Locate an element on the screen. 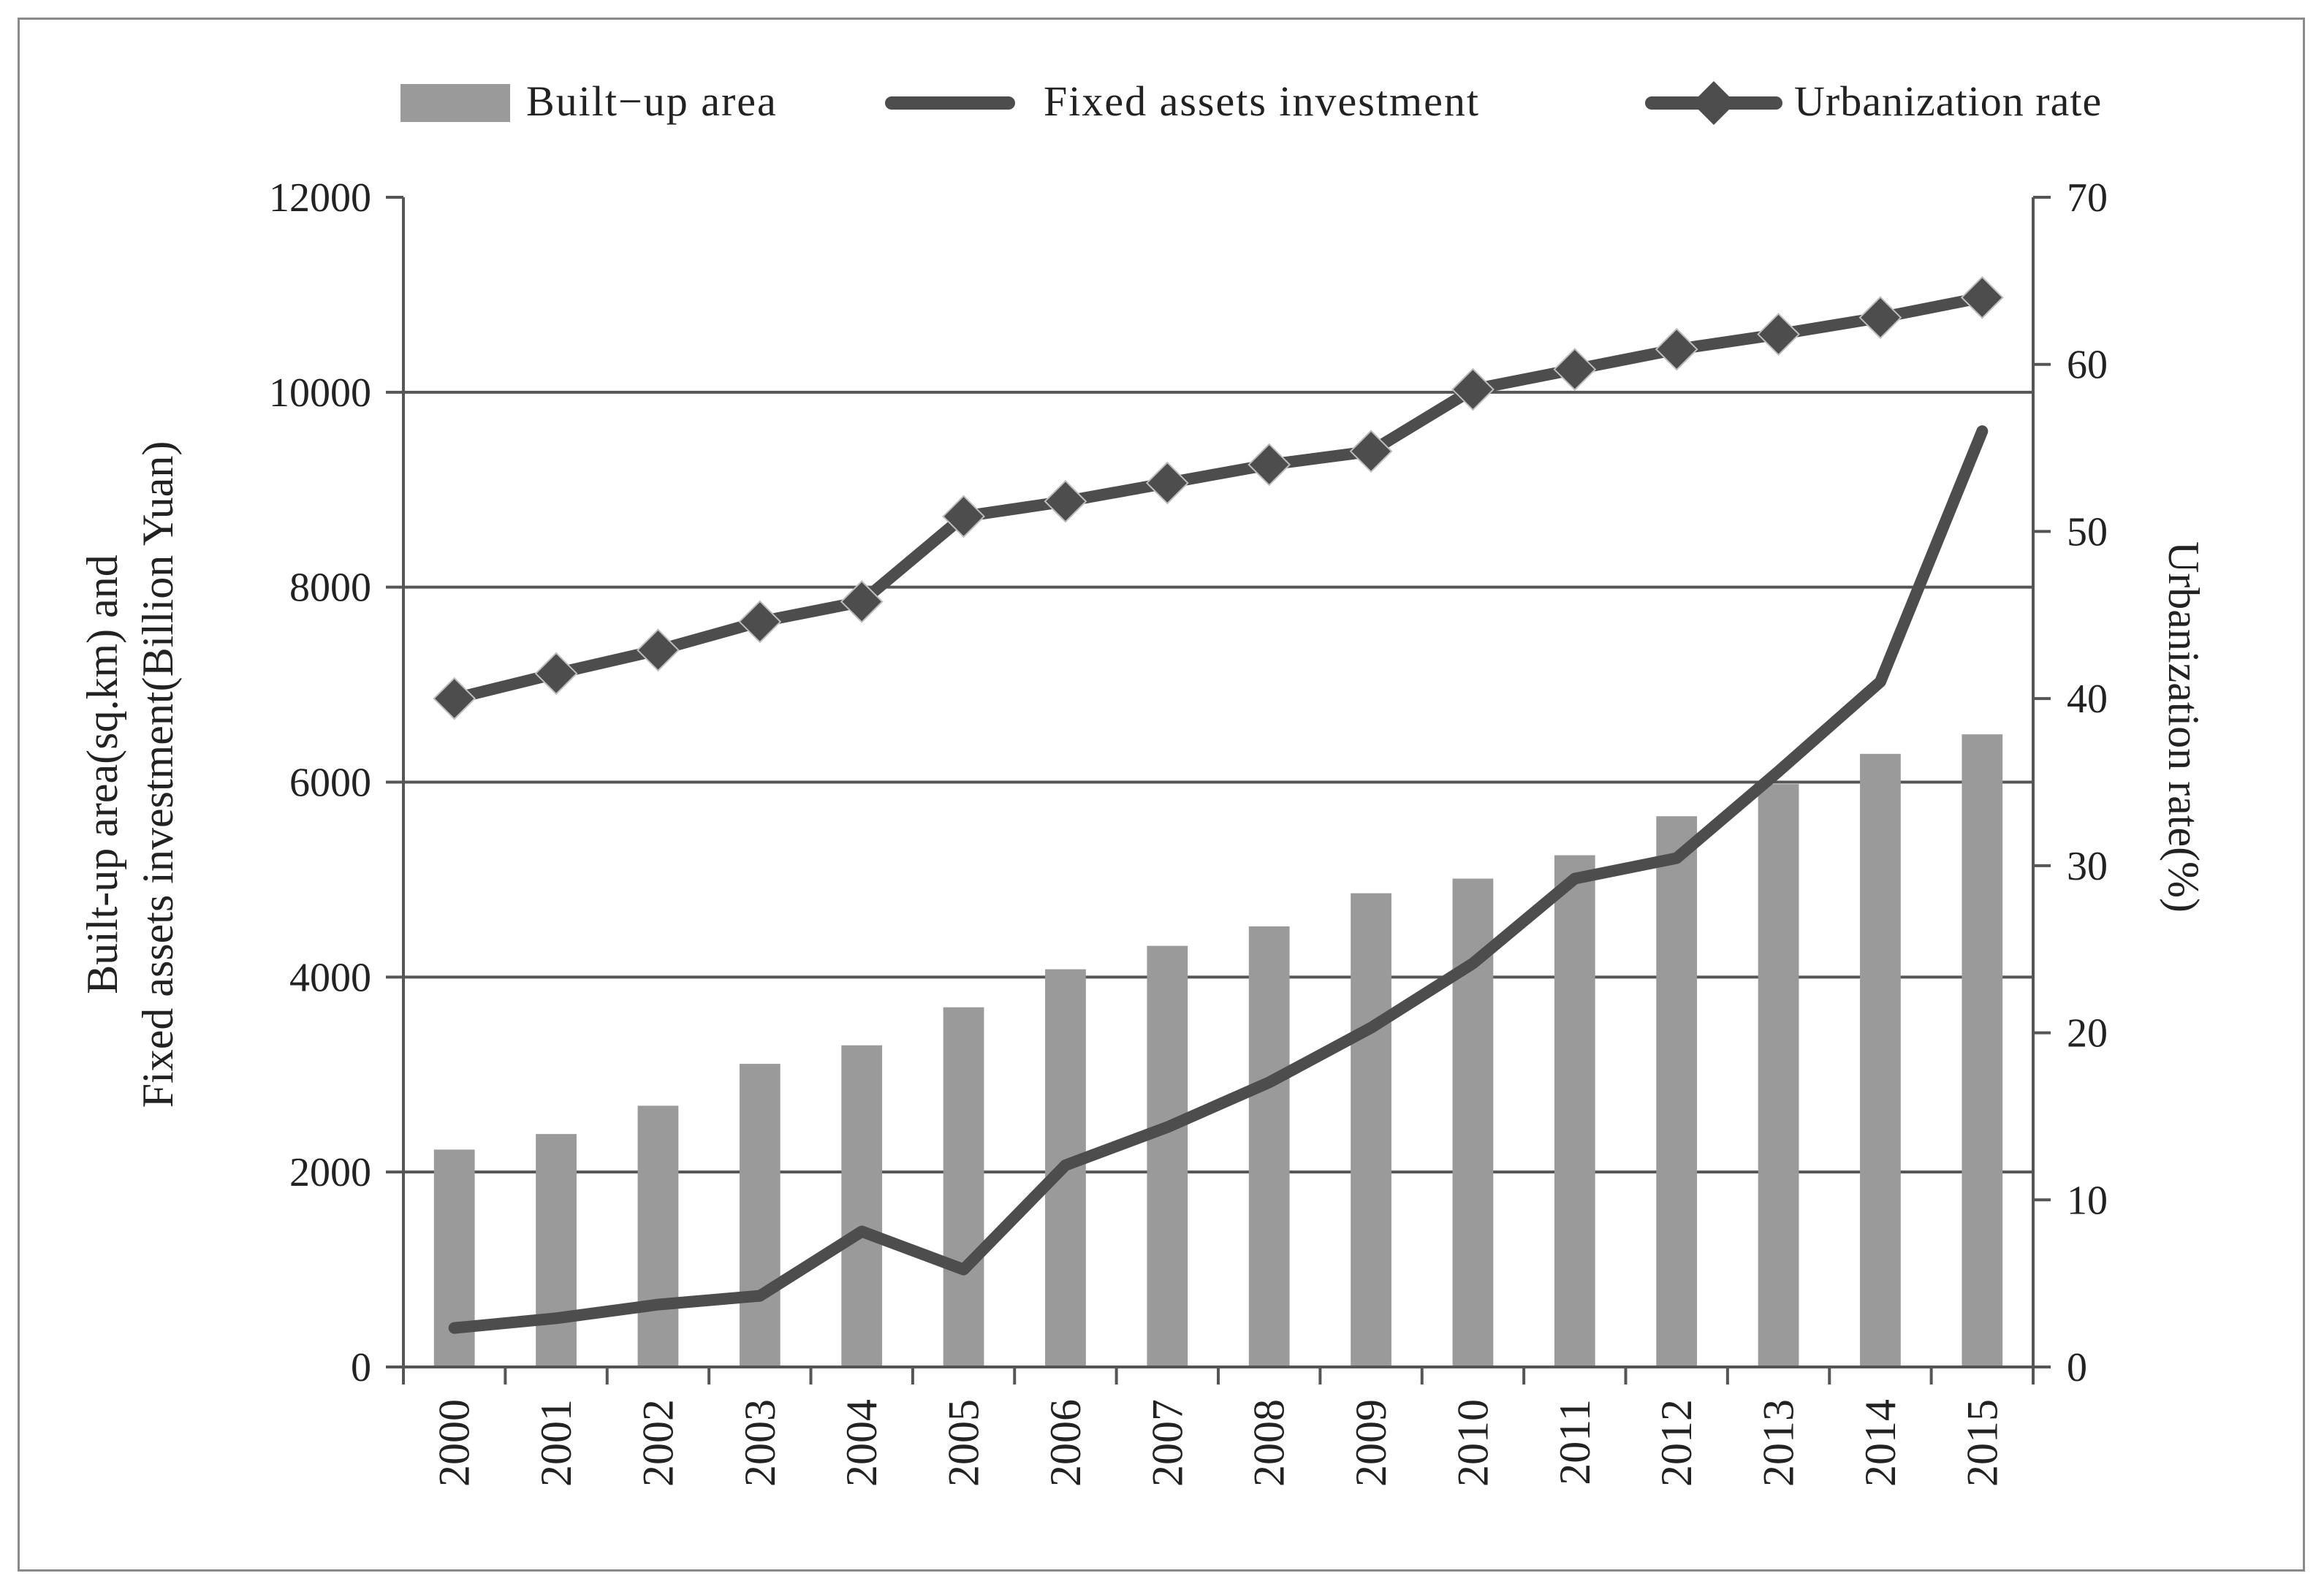 The image size is (2324, 1592). bar-built-up-area-2004 is located at coordinates (862, 1206).